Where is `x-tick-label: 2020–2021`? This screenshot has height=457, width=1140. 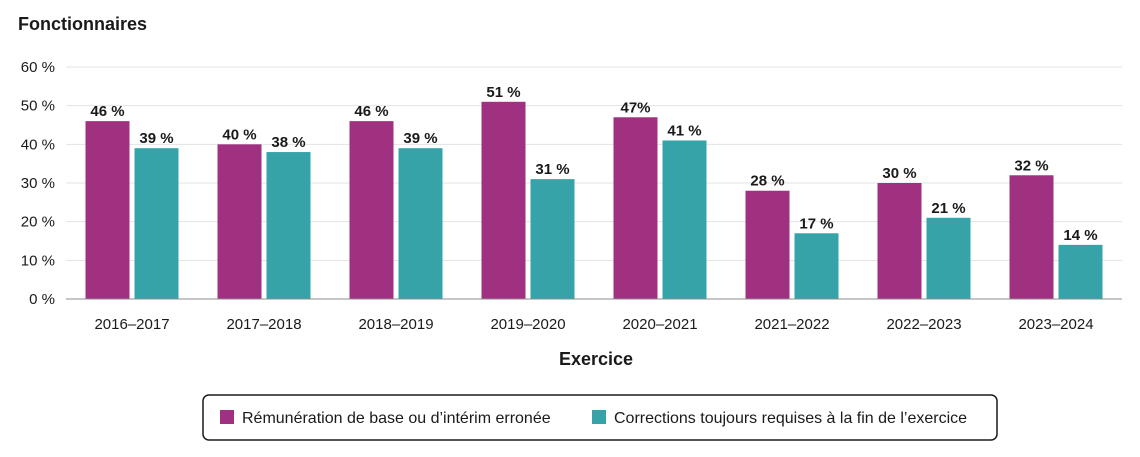 x-tick-label: 2020–2021 is located at coordinates (659, 324).